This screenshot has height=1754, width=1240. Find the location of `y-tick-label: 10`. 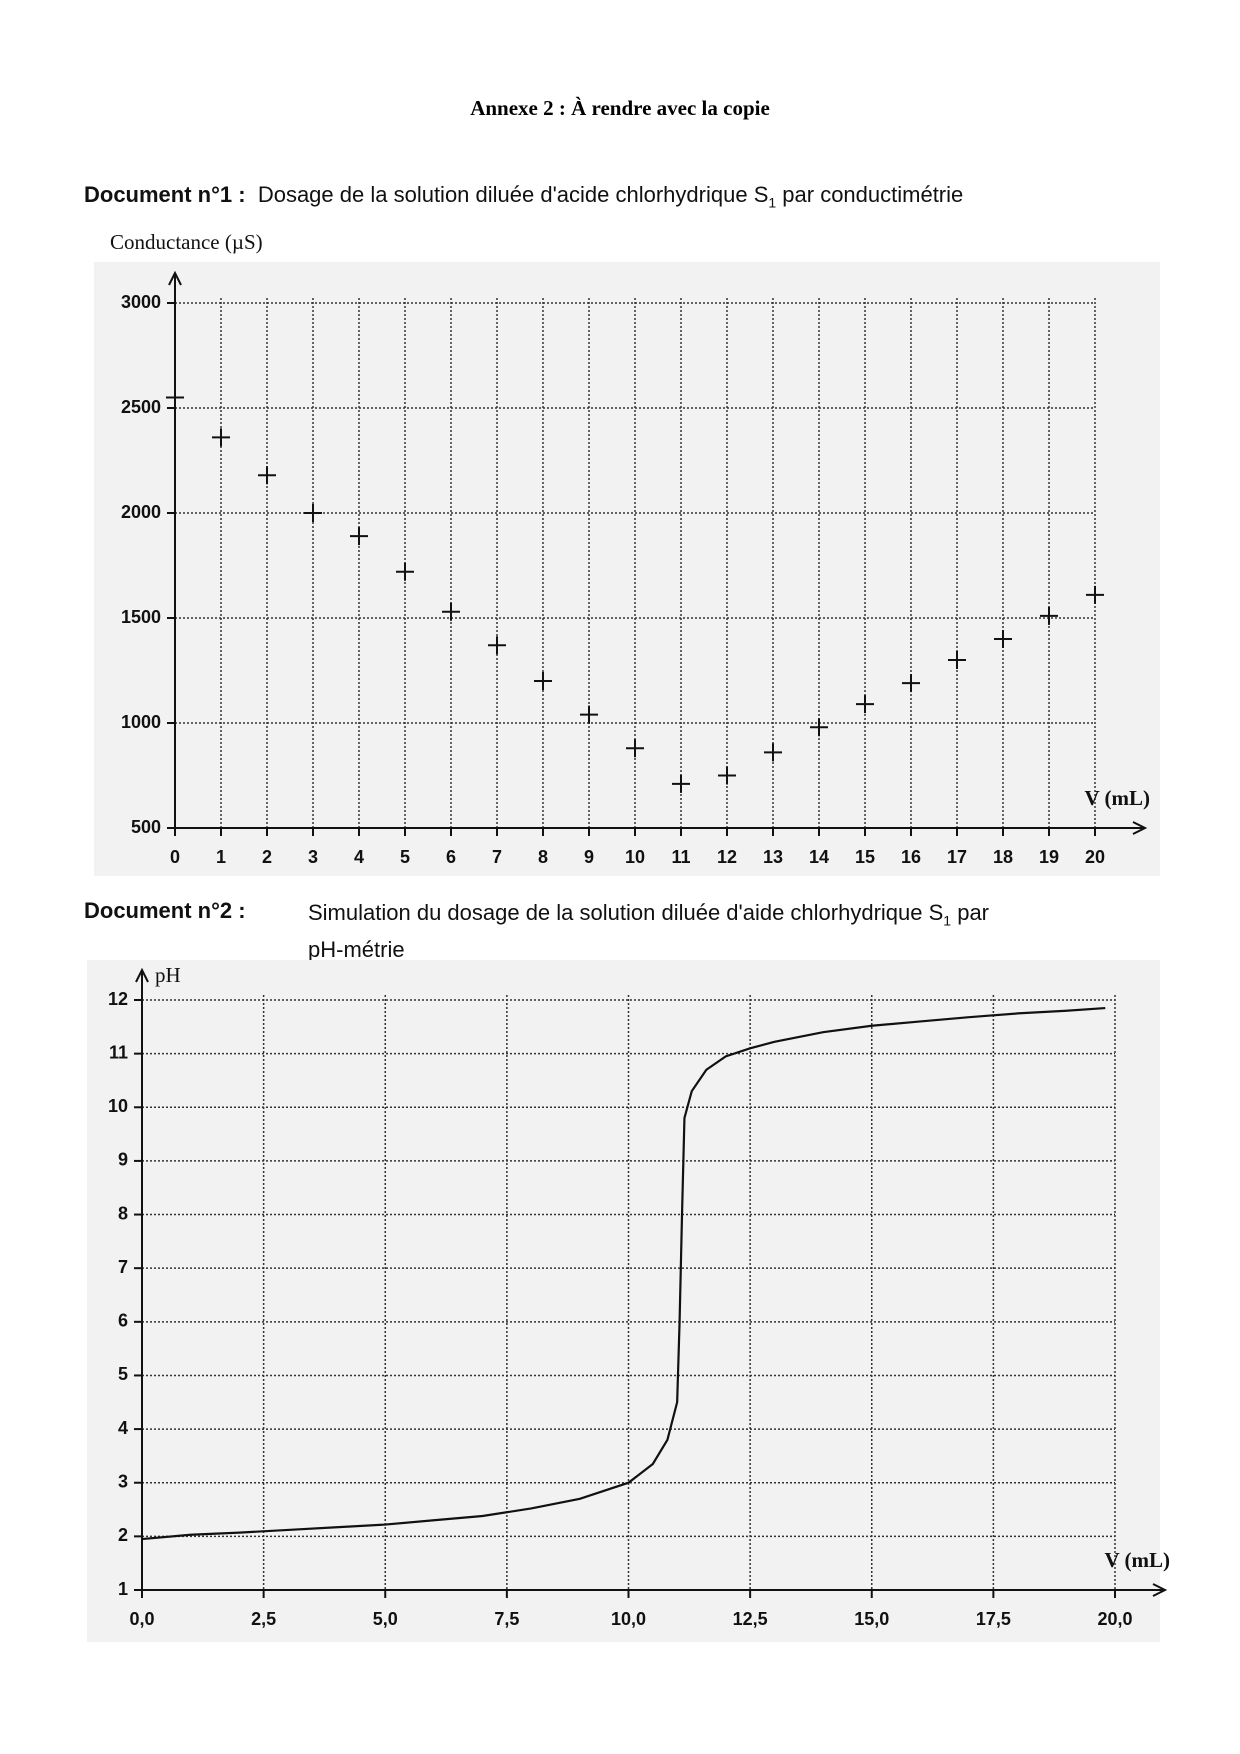

y-tick-label: 10 is located at coordinates (118, 1106).